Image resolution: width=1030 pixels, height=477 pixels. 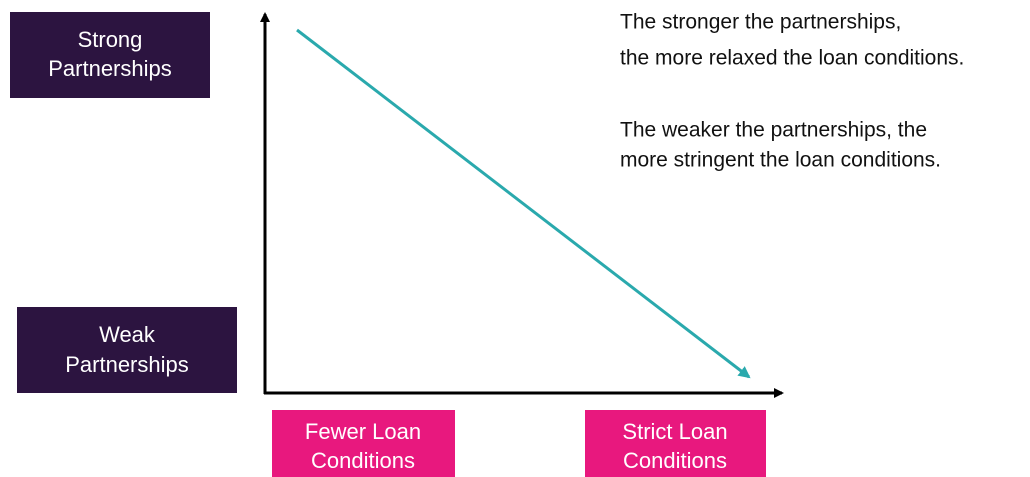 I want to click on fewer-box, so click(x=363, y=443).